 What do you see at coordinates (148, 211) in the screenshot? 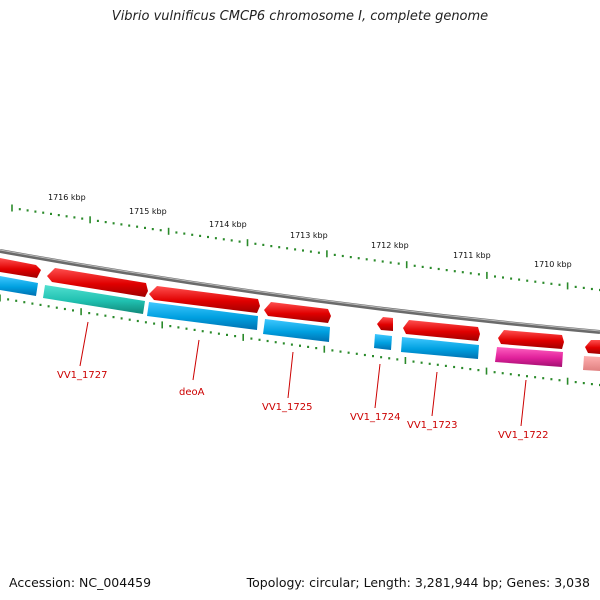
I see `scale-label-1715: 1715 kbp` at bounding box center [148, 211].